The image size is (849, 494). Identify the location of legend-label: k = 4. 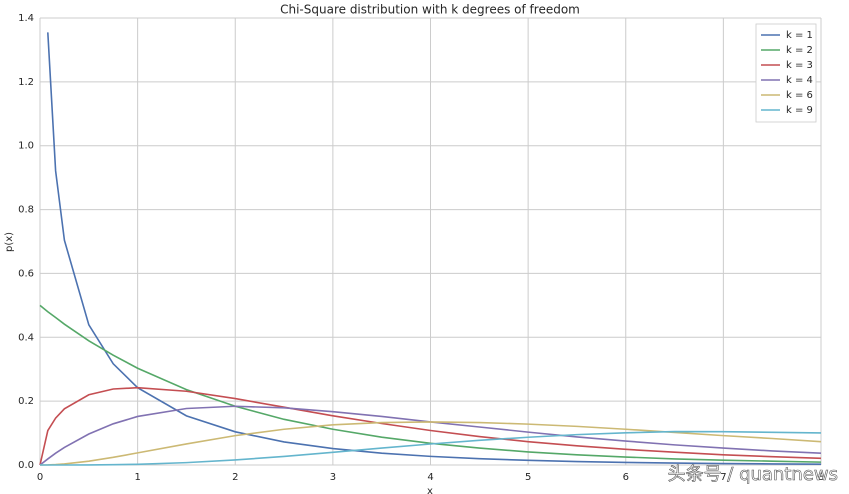
(799, 80).